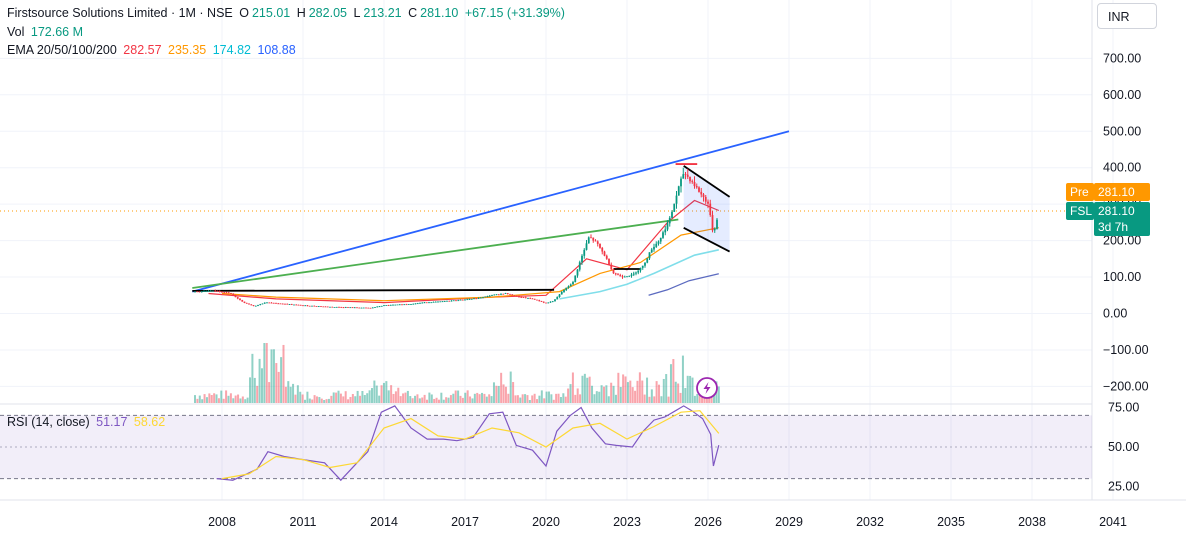 The height and width of the screenshot is (549, 1186). I want to click on symbol-title: Firstsource Solutions Limited · 1M · NSE, so click(120, 13).